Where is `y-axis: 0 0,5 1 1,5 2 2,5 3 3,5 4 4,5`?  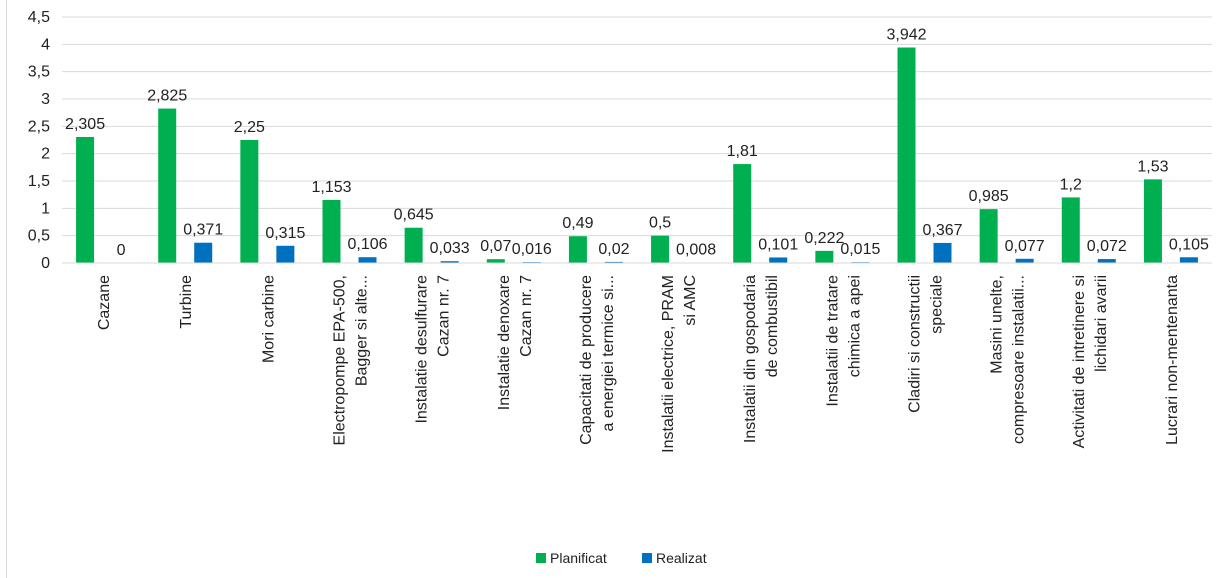
y-axis: 0 0,5 1 1,5 2 2,5 3 3,5 4 4,5 is located at coordinates (39, 140).